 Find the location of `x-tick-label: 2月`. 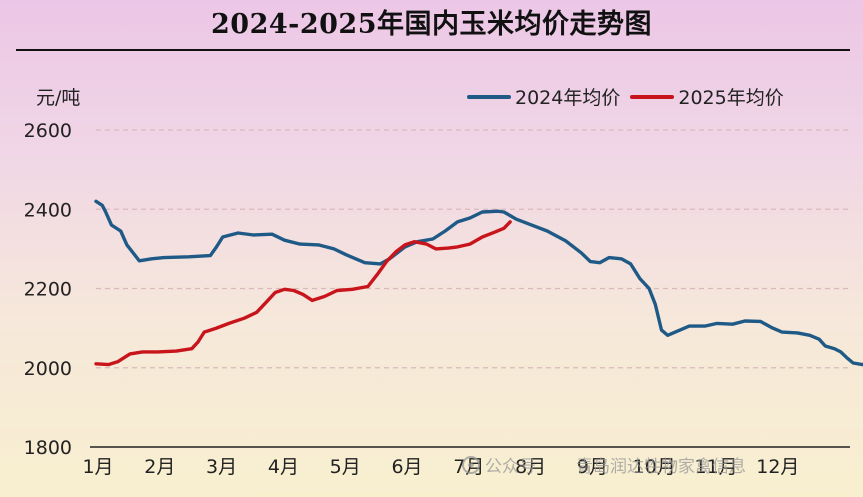

x-tick-label: 2月 is located at coordinates (159, 467).